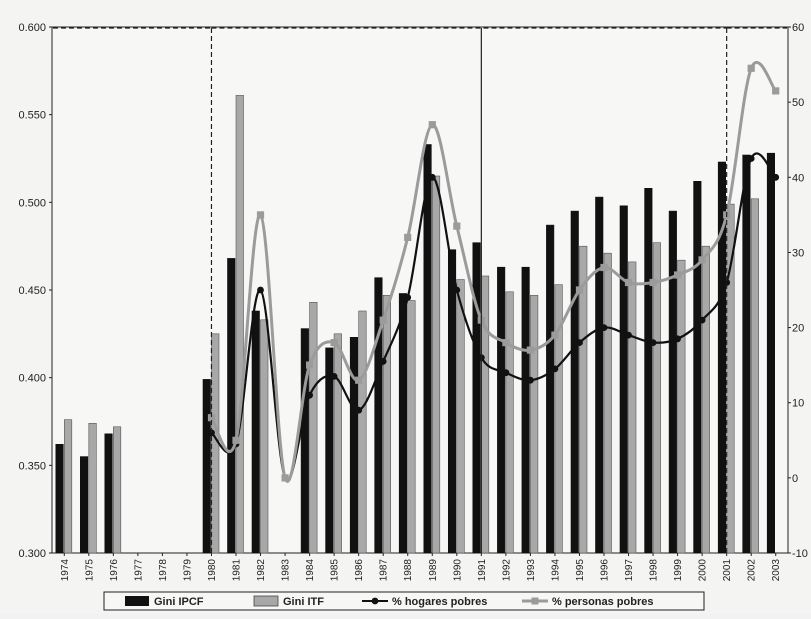  Describe the element at coordinates (89, 570) in the screenshot. I see `x-tick-label: 1975` at that location.